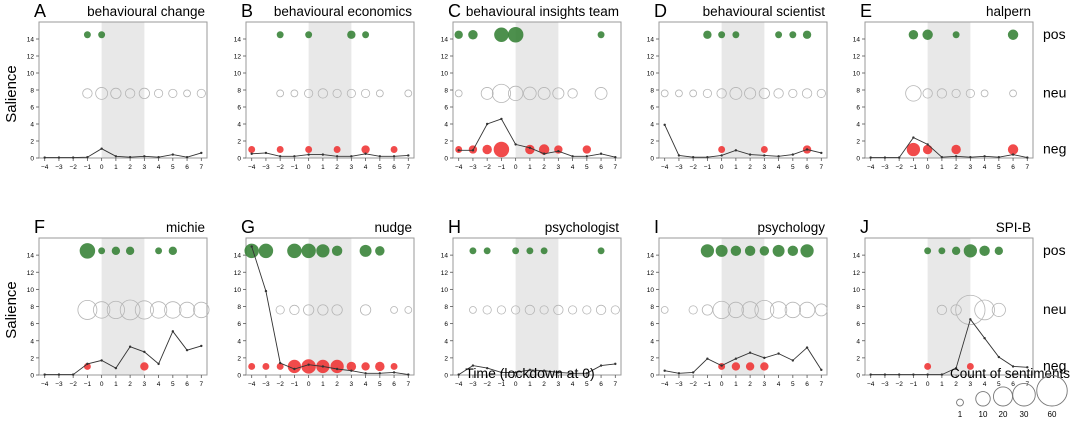  I want to click on x-tick-label: 2, so click(750, 384).